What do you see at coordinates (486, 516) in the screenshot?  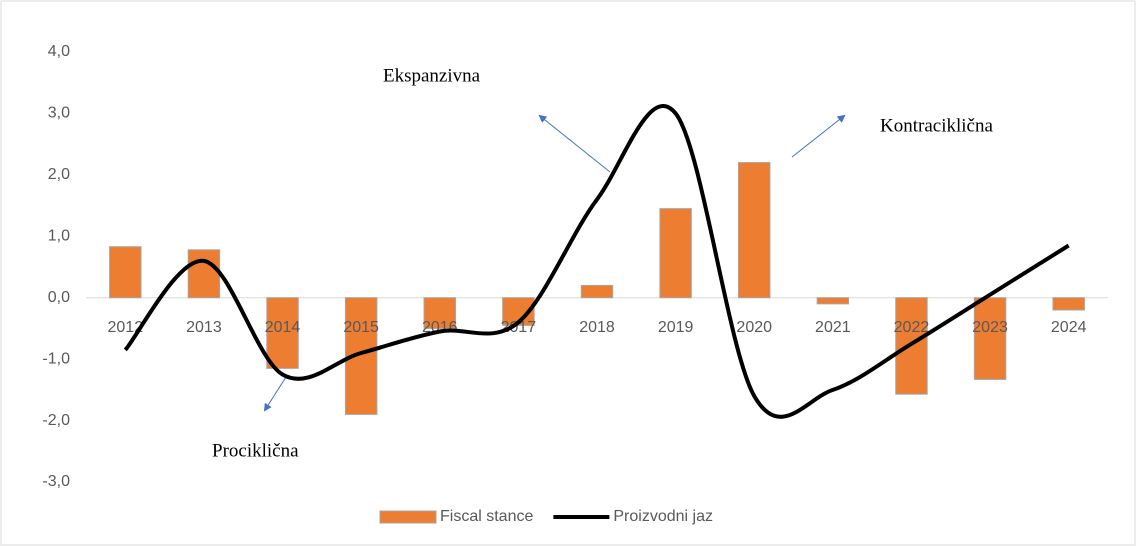 I see `legend-label: Fiscal stance` at bounding box center [486, 516].